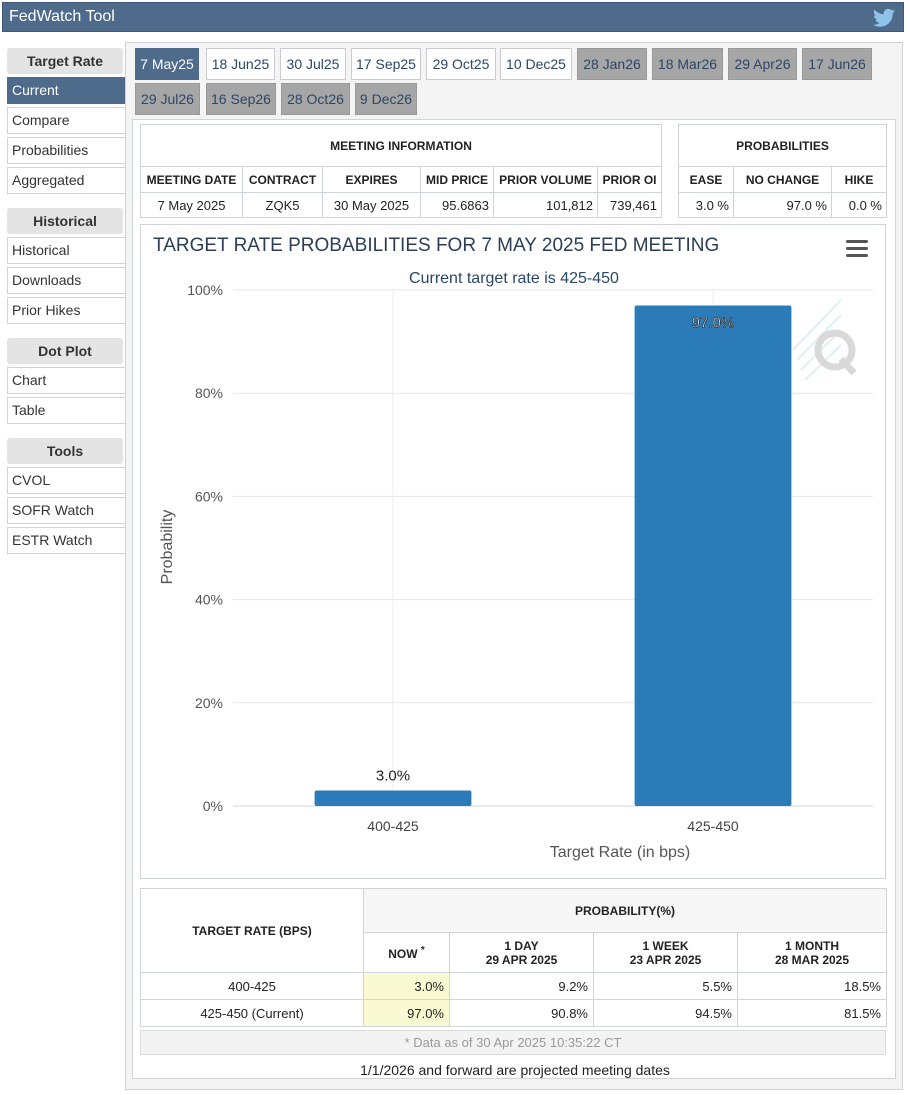  Describe the element at coordinates (401, 145) in the screenshot. I see `meeting-info-heading: MEETING INFORMATION` at that location.